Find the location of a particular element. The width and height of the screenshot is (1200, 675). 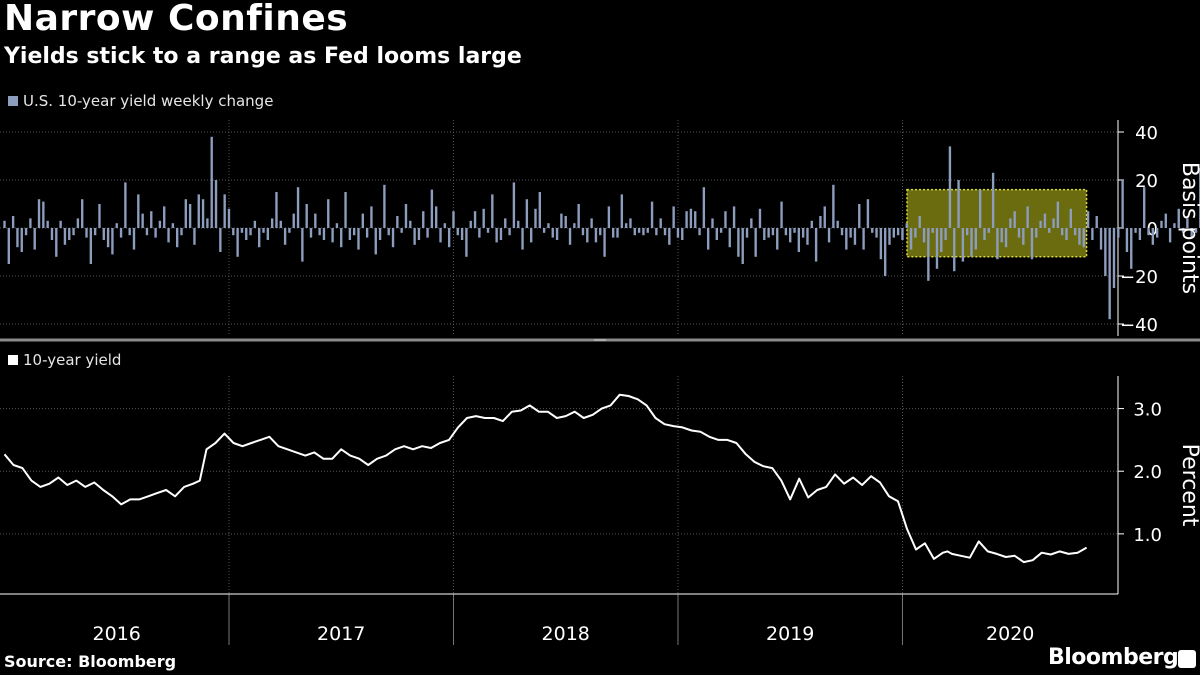

y-axis-title-bottom: Percent is located at coordinates (1188, 485).